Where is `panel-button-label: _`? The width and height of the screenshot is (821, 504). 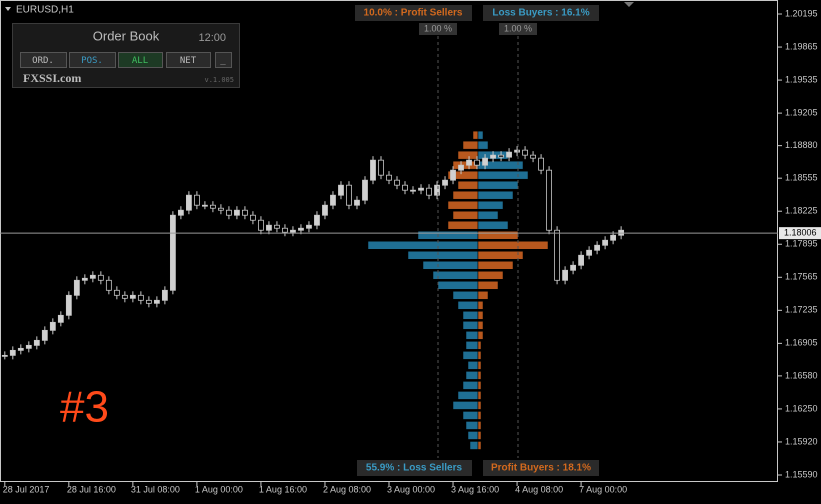 panel-button-label: _ is located at coordinates (223, 61).